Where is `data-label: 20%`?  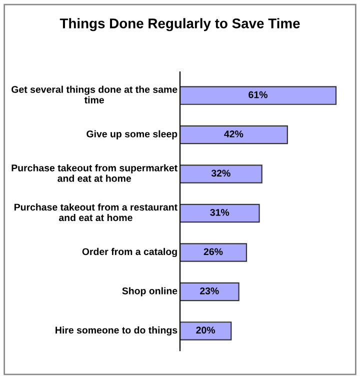 data-label: 20% is located at coordinates (206, 330).